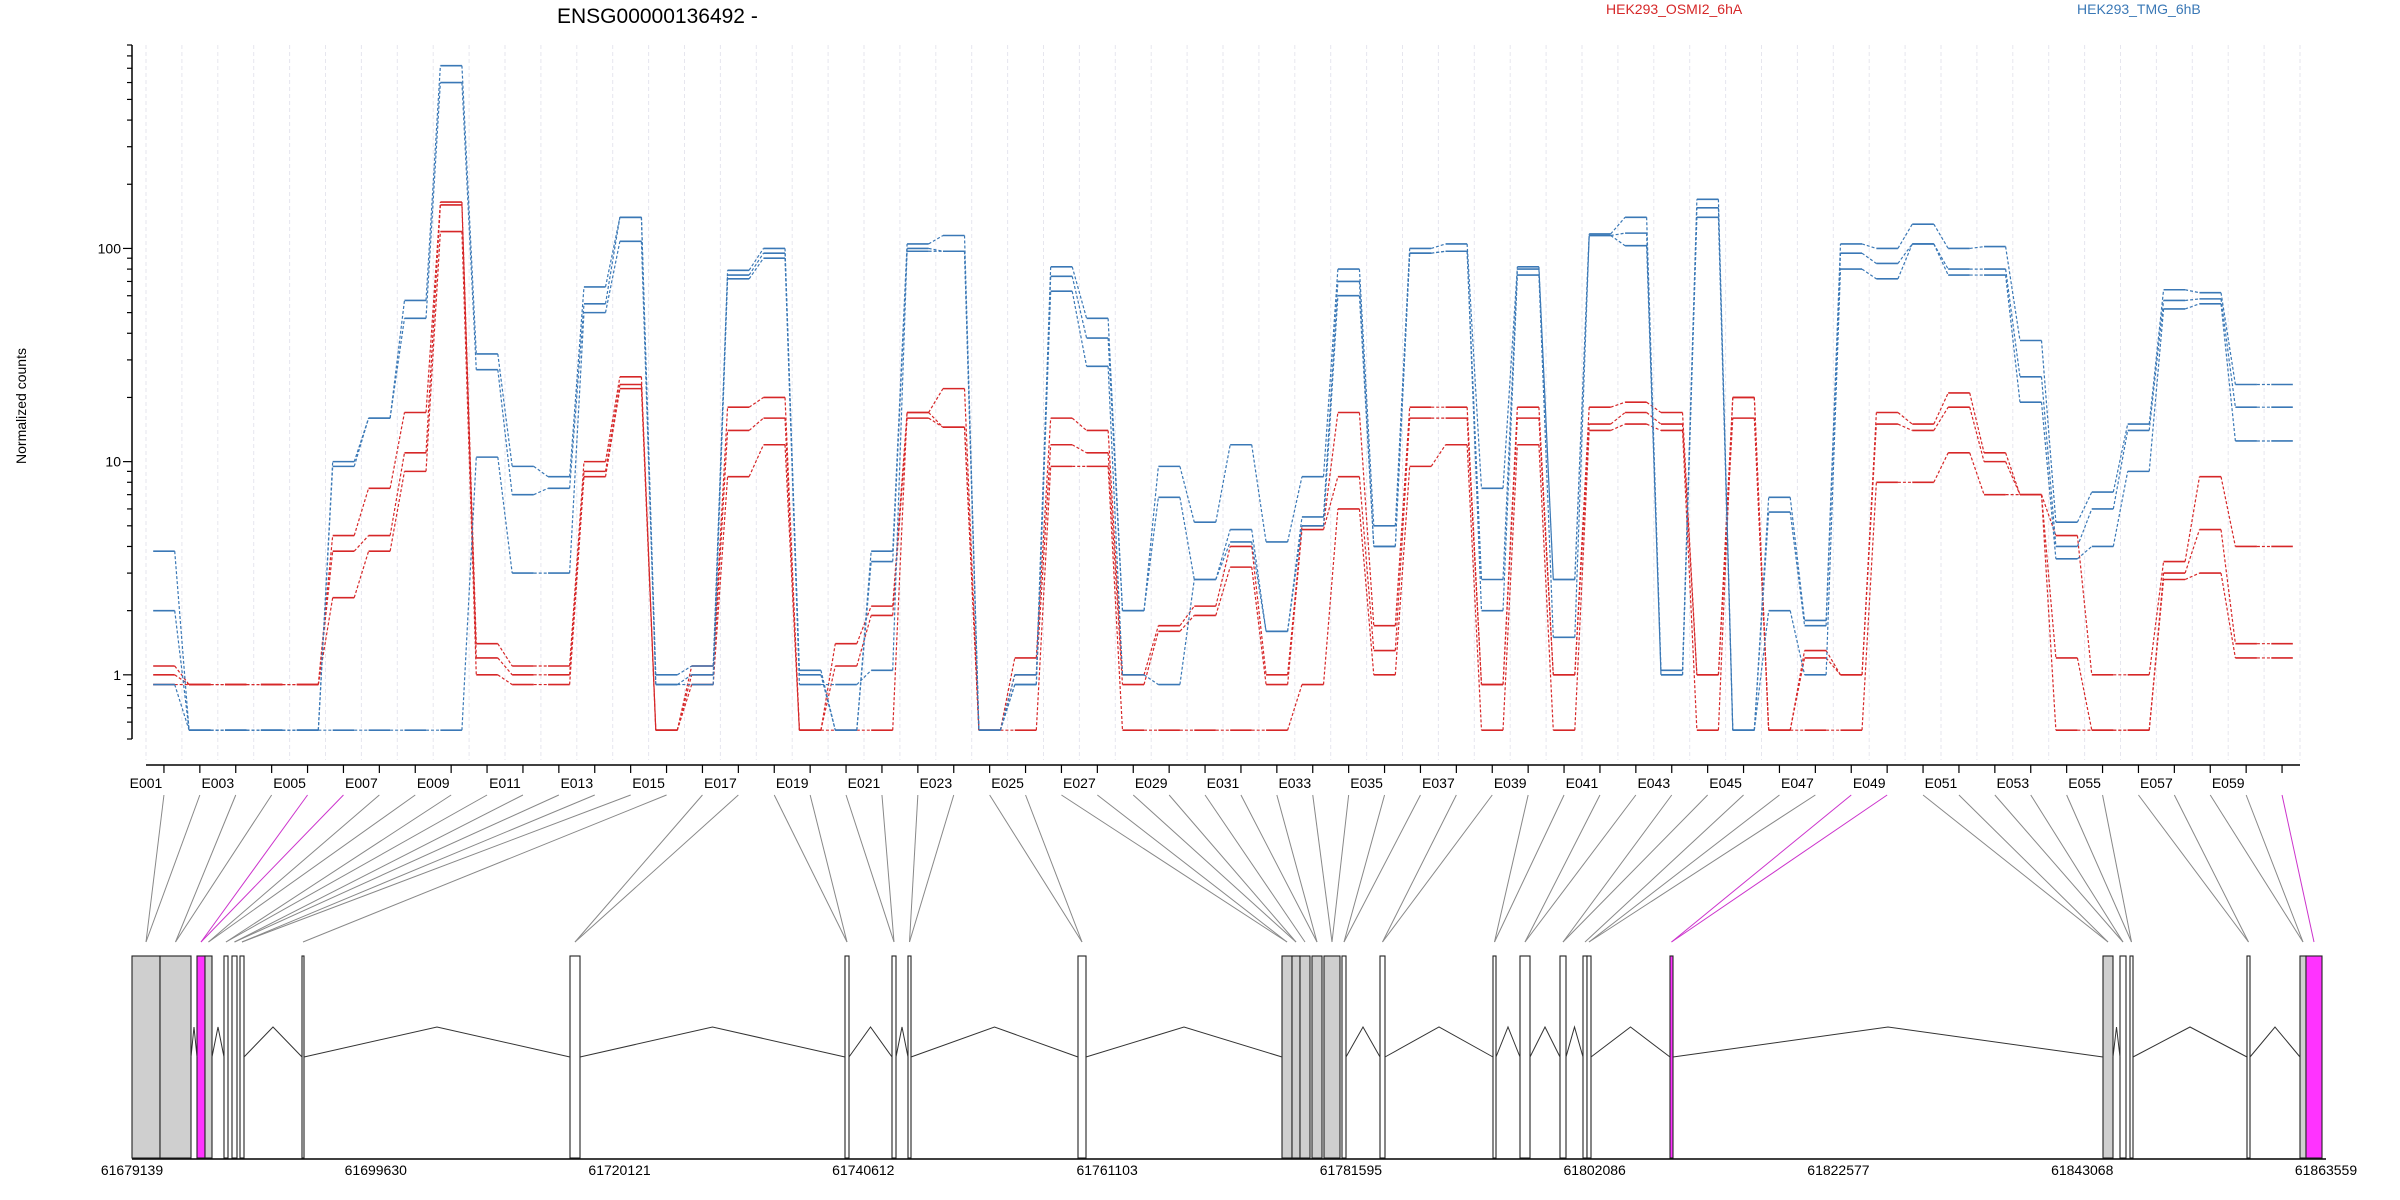 The image size is (2400, 1200). I want to click on coordinate-label: 61781595, so click(1351, 1170).